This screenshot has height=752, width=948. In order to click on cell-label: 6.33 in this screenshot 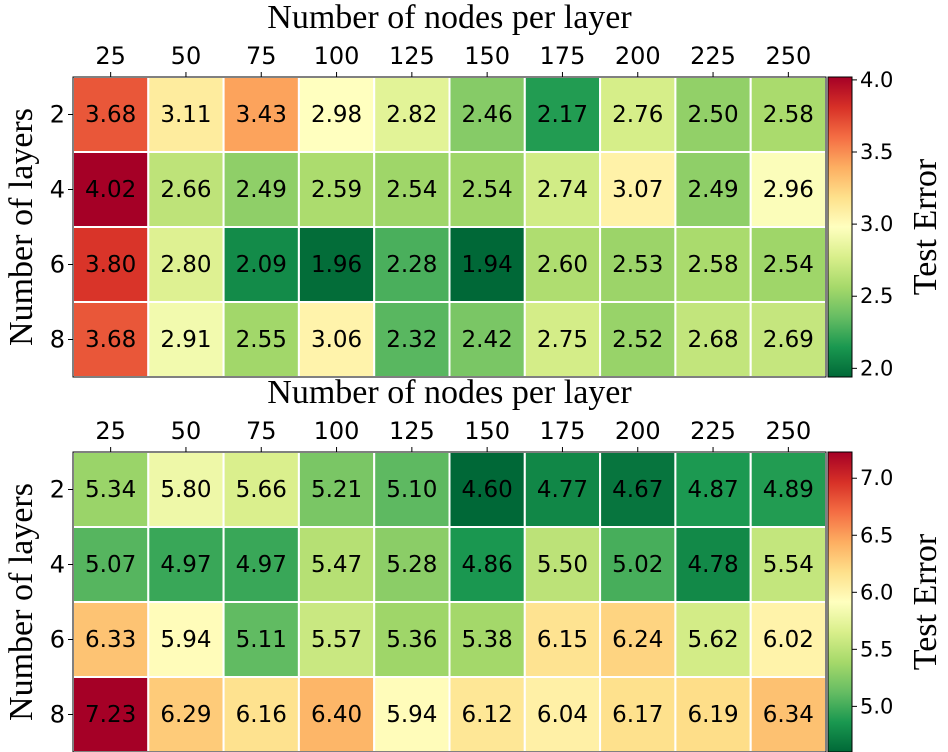, I will do `click(110, 640)`.